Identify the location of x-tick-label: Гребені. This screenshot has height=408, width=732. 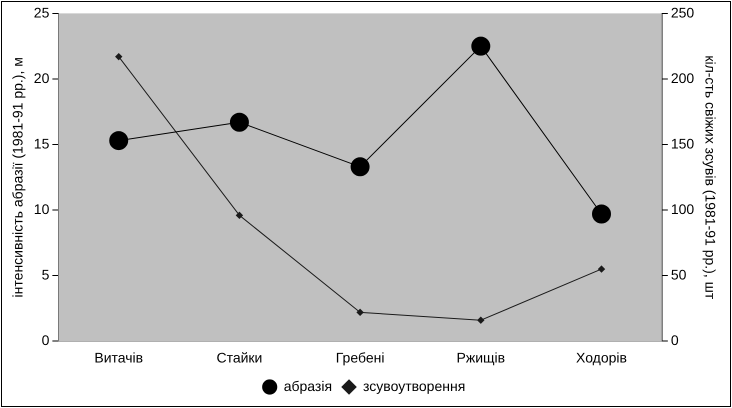
(360, 357).